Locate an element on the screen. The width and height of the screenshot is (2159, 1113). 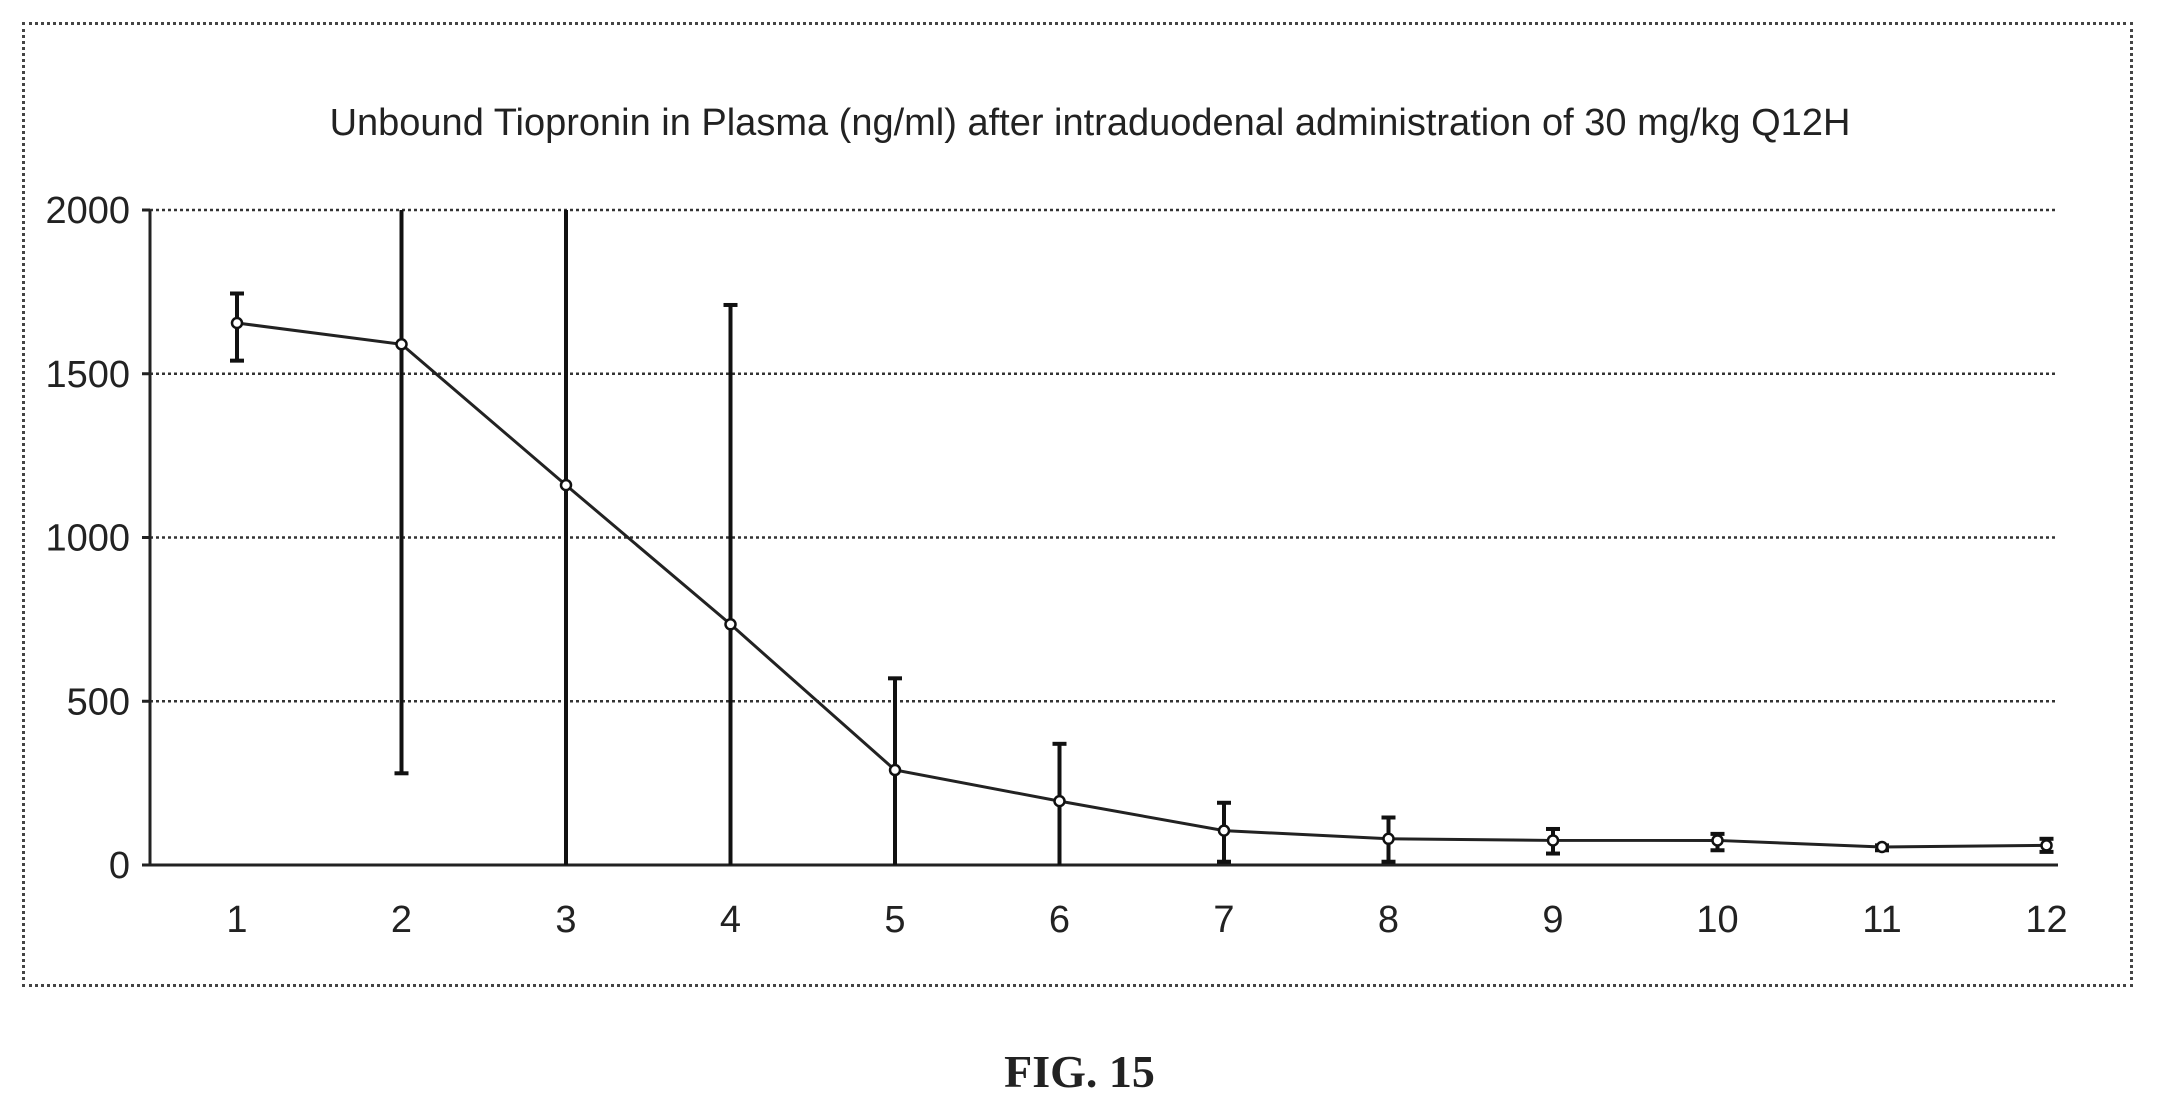
x-tick-label: 1 is located at coordinates (236, 920).